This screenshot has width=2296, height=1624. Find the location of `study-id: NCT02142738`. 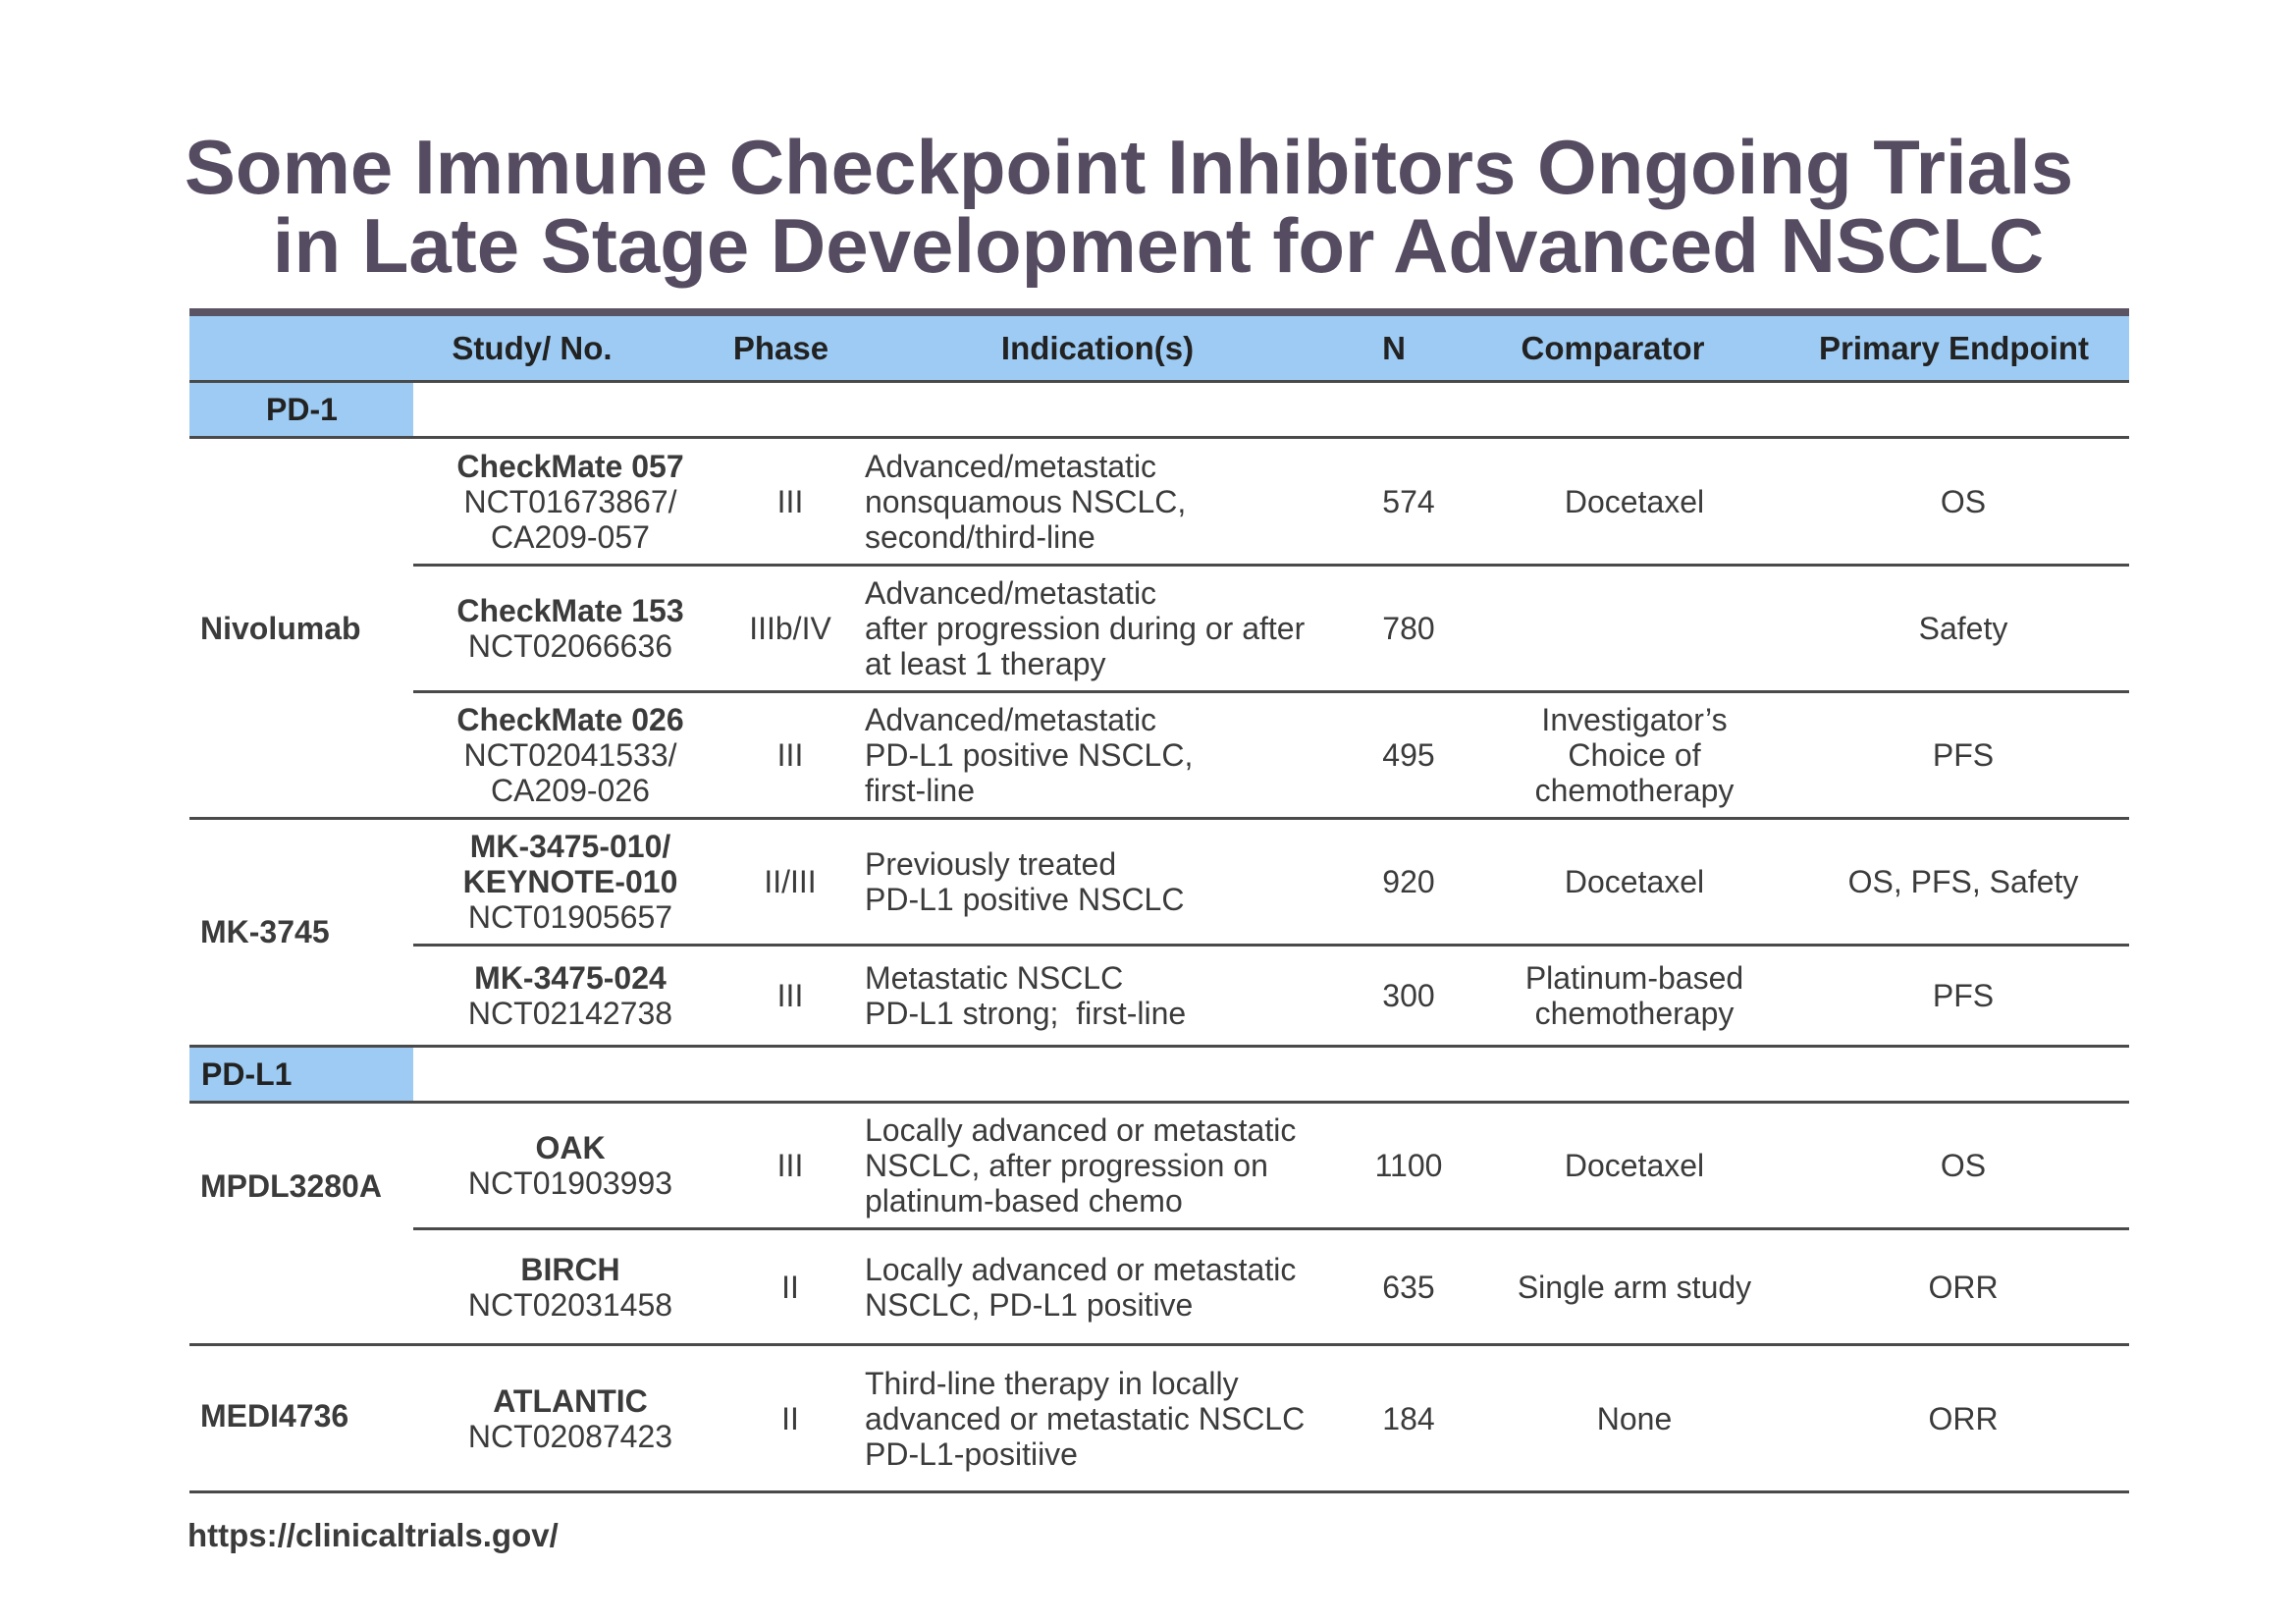

study-id: NCT02142738 is located at coordinates (570, 1013).